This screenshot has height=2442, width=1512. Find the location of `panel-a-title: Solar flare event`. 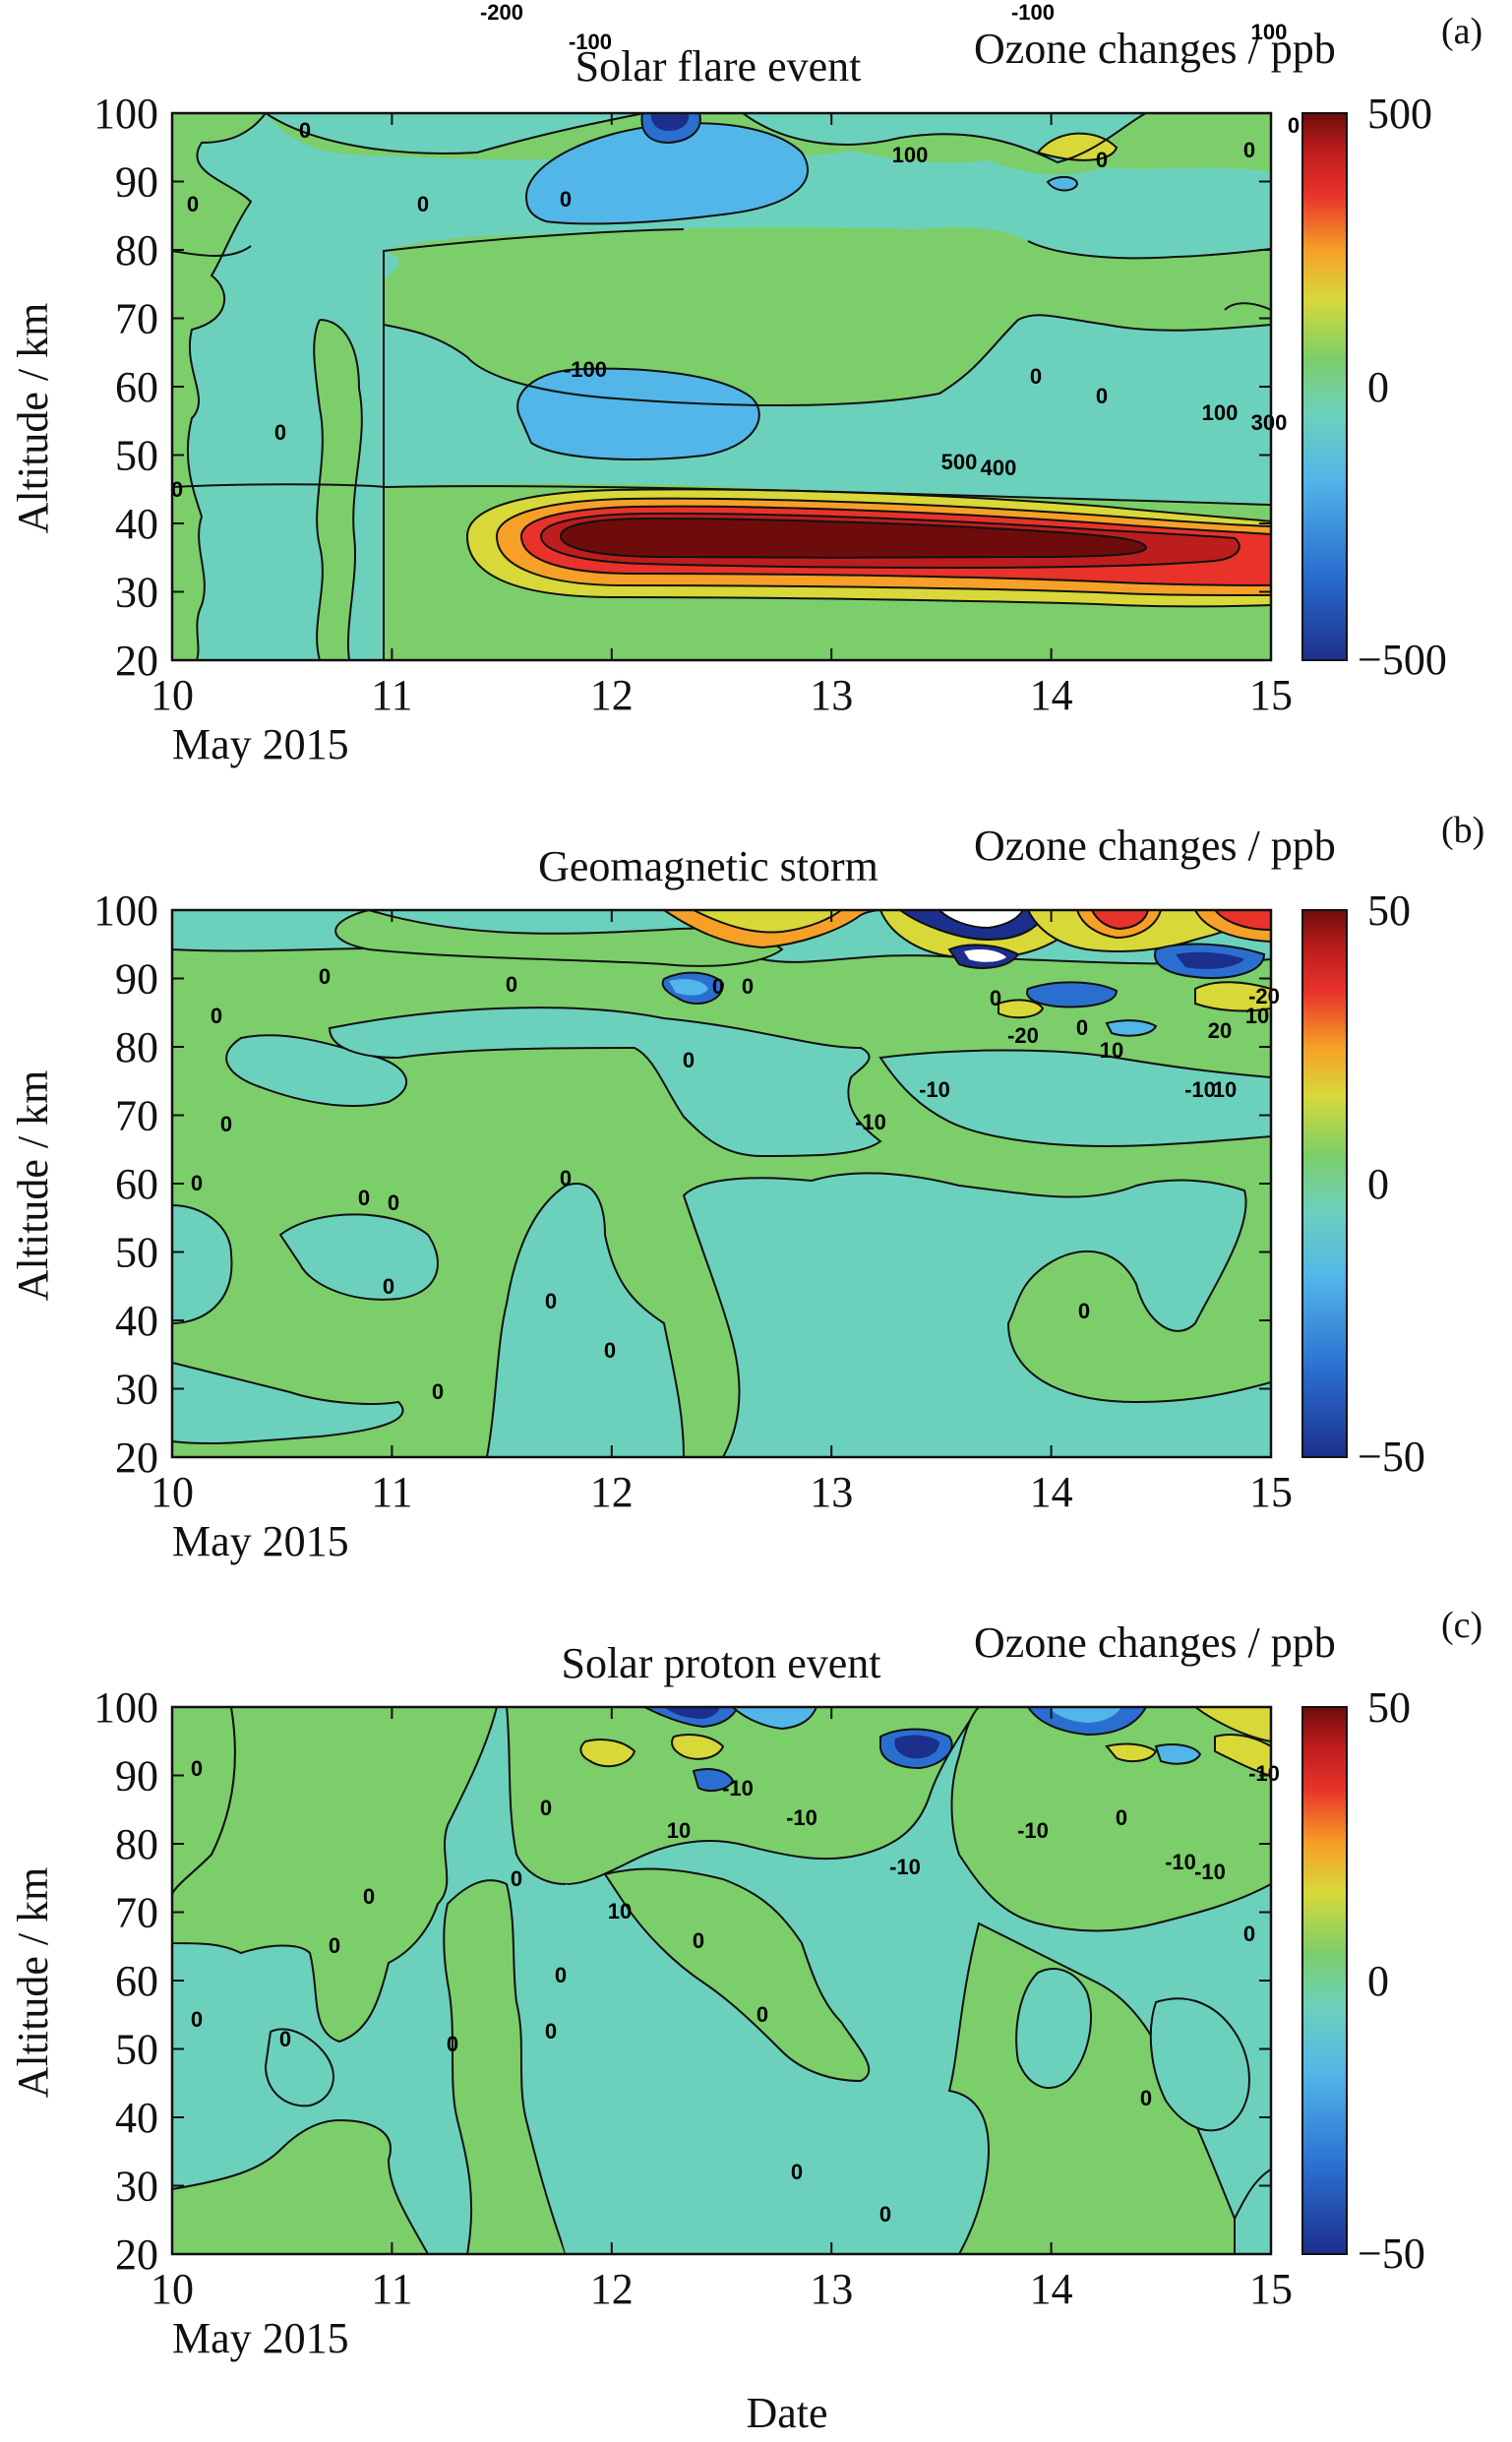

panel-a-title: Solar flare event is located at coordinates (719, 66).